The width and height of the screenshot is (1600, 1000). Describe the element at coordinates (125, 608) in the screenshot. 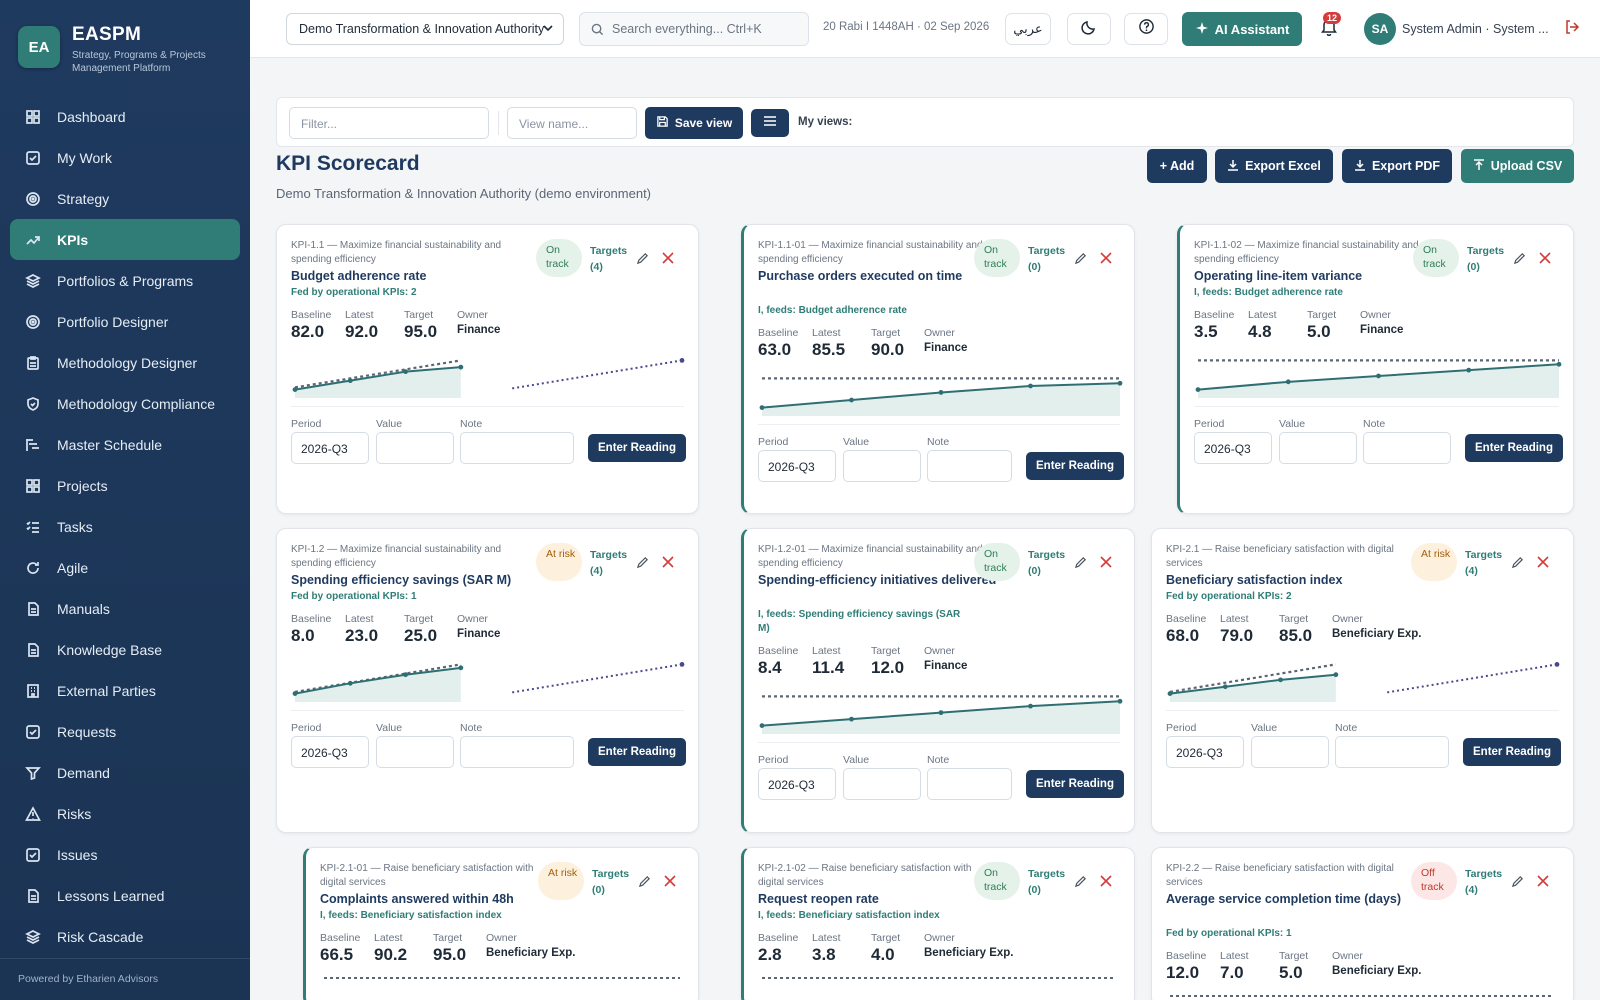

I see `sidebar-item-manuals: Manuals` at that location.